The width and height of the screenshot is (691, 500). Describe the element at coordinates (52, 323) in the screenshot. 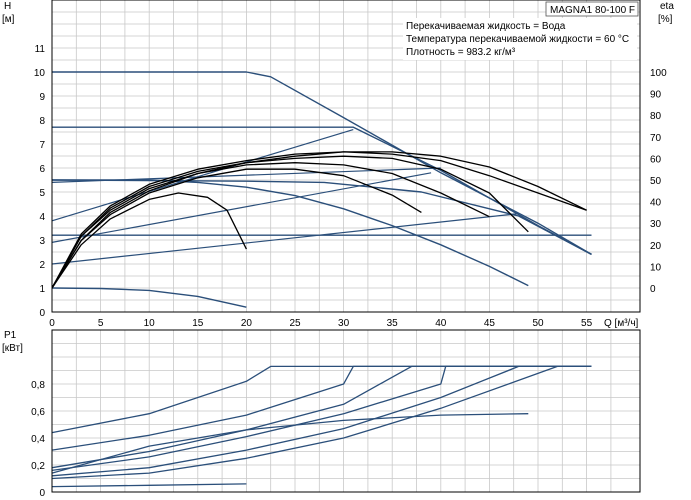

I see `x-tick-label: 0` at that location.